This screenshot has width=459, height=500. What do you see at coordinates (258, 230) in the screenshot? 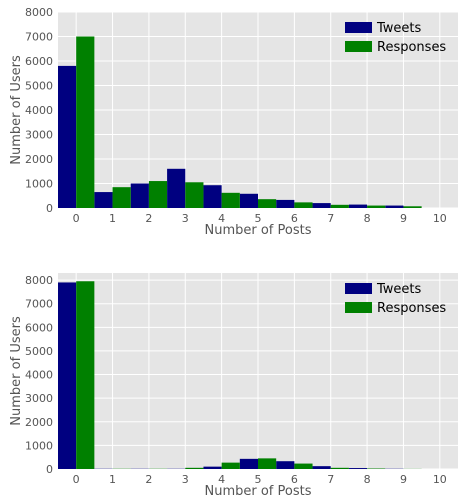
I see `chart1-x-axis-label: Number of Posts` at bounding box center [258, 230].